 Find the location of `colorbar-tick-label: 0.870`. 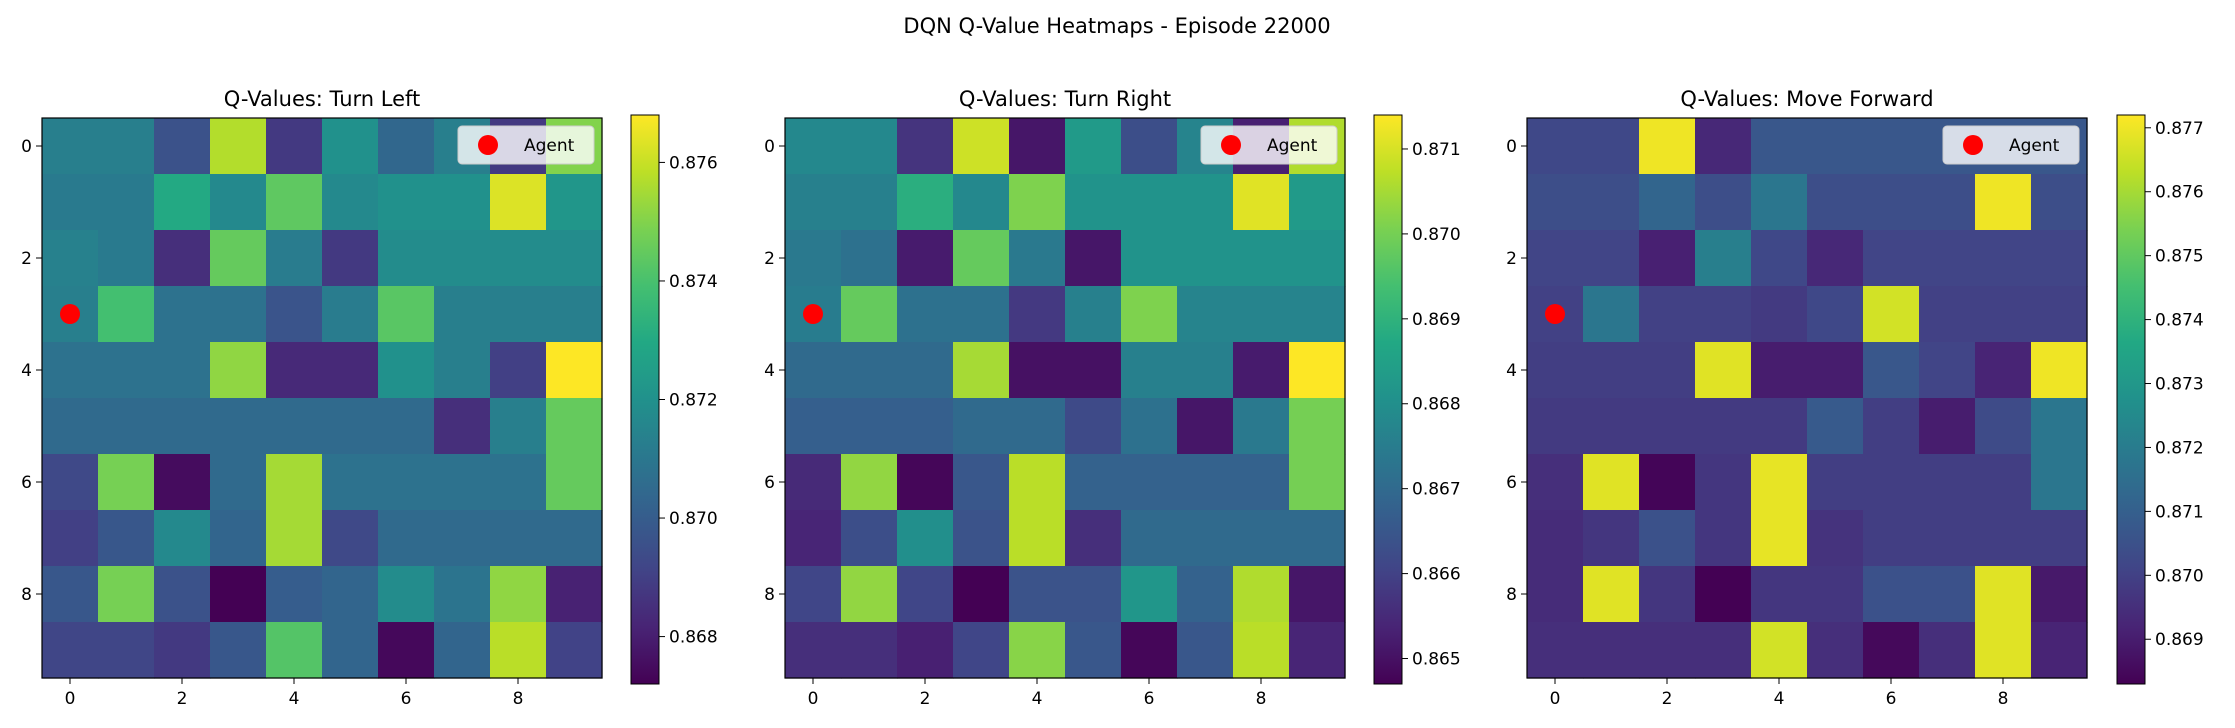

colorbar-tick-label: 0.870 is located at coordinates (2179, 576).